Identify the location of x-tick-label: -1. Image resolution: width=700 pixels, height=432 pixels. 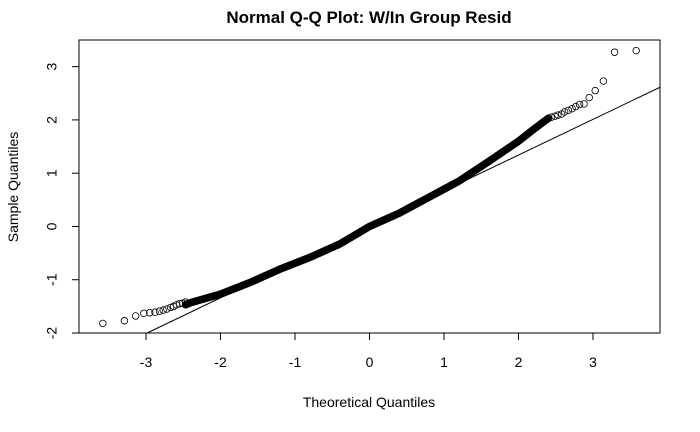
(295, 362).